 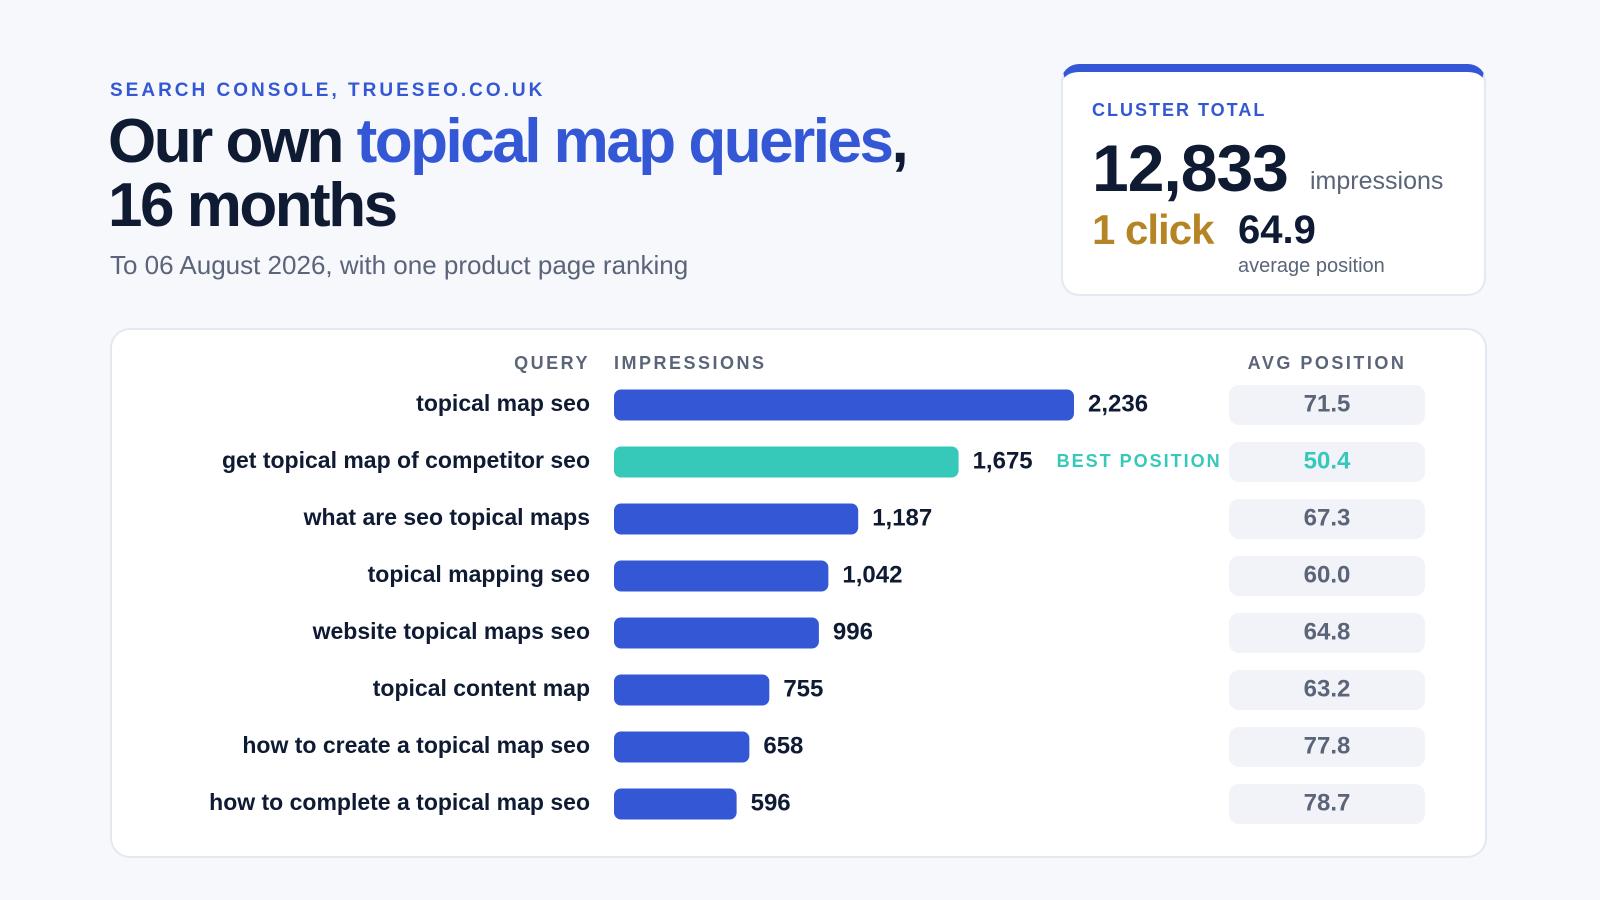 I want to click on impressions-value-label: 1,042, so click(x=872, y=574).